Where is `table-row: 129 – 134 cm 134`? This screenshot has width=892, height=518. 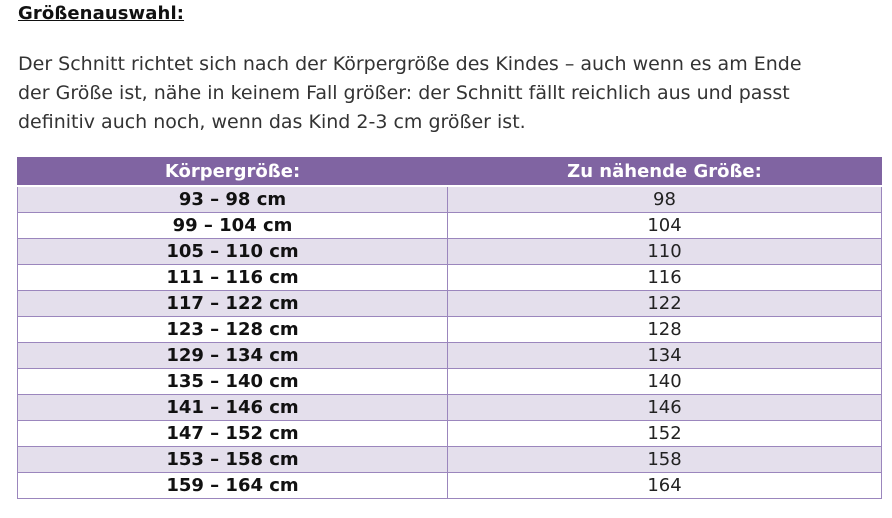 table-row: 129 – 134 cm 134 is located at coordinates (449, 355).